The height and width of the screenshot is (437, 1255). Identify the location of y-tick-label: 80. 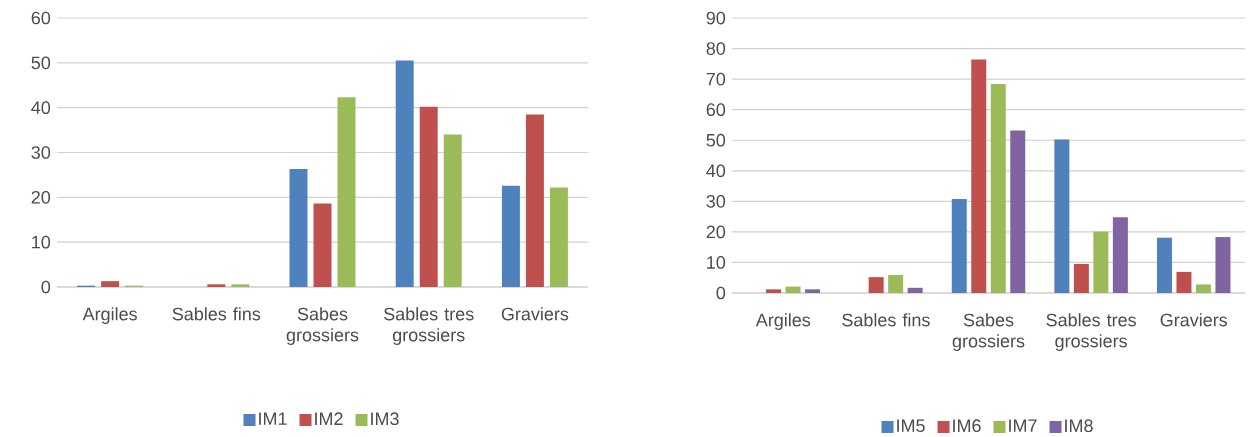
(716, 48).